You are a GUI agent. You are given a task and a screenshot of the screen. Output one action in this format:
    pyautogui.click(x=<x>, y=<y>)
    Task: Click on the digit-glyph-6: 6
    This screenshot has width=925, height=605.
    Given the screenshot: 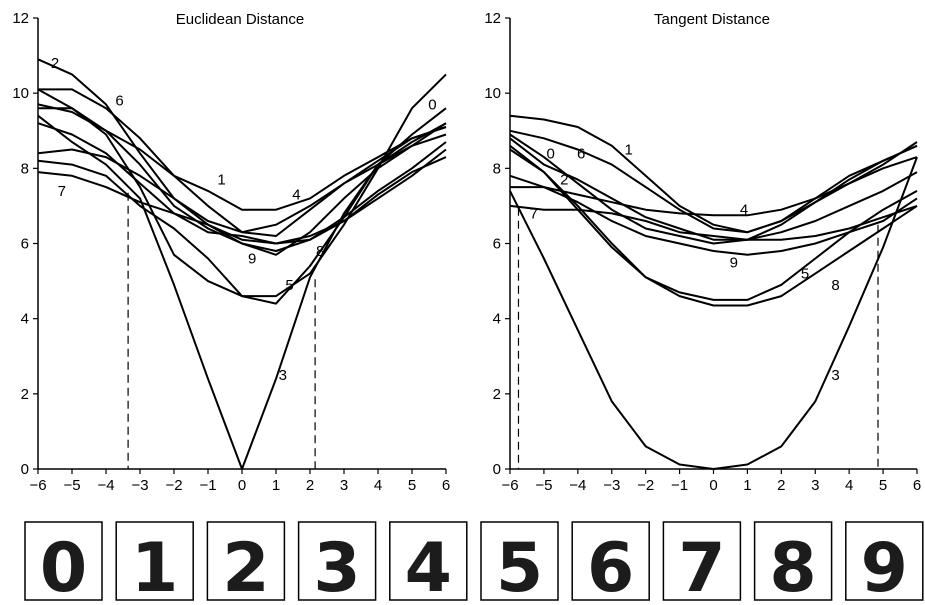 What is the action you would take?
    pyautogui.click(x=610, y=567)
    